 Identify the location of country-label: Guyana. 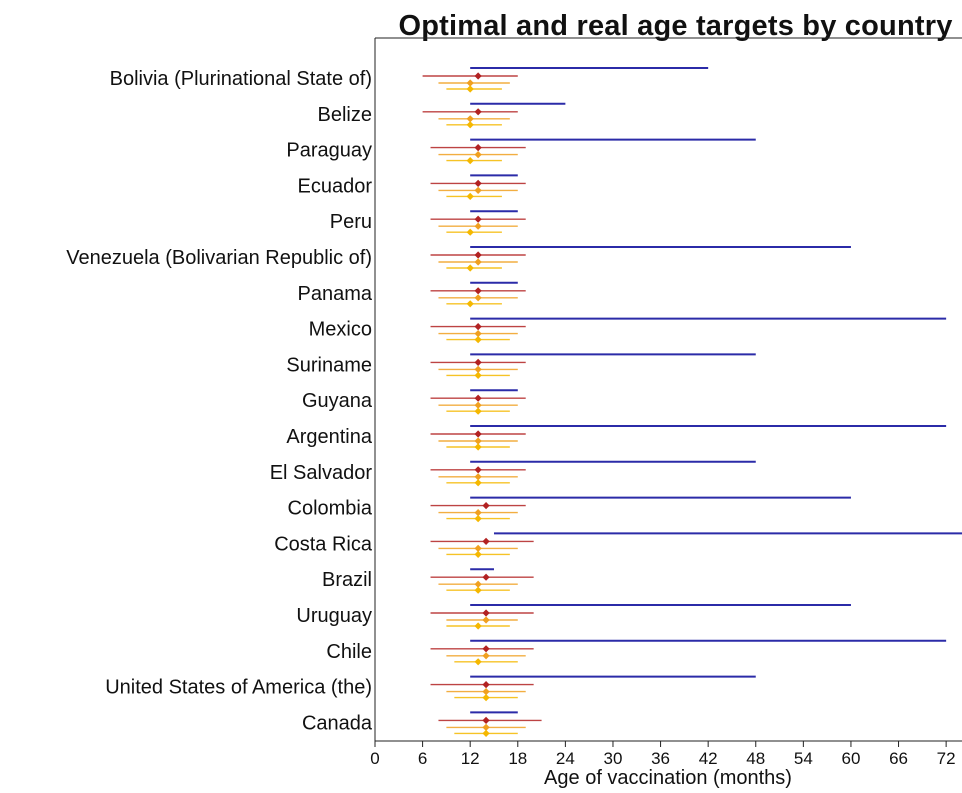
(337, 401).